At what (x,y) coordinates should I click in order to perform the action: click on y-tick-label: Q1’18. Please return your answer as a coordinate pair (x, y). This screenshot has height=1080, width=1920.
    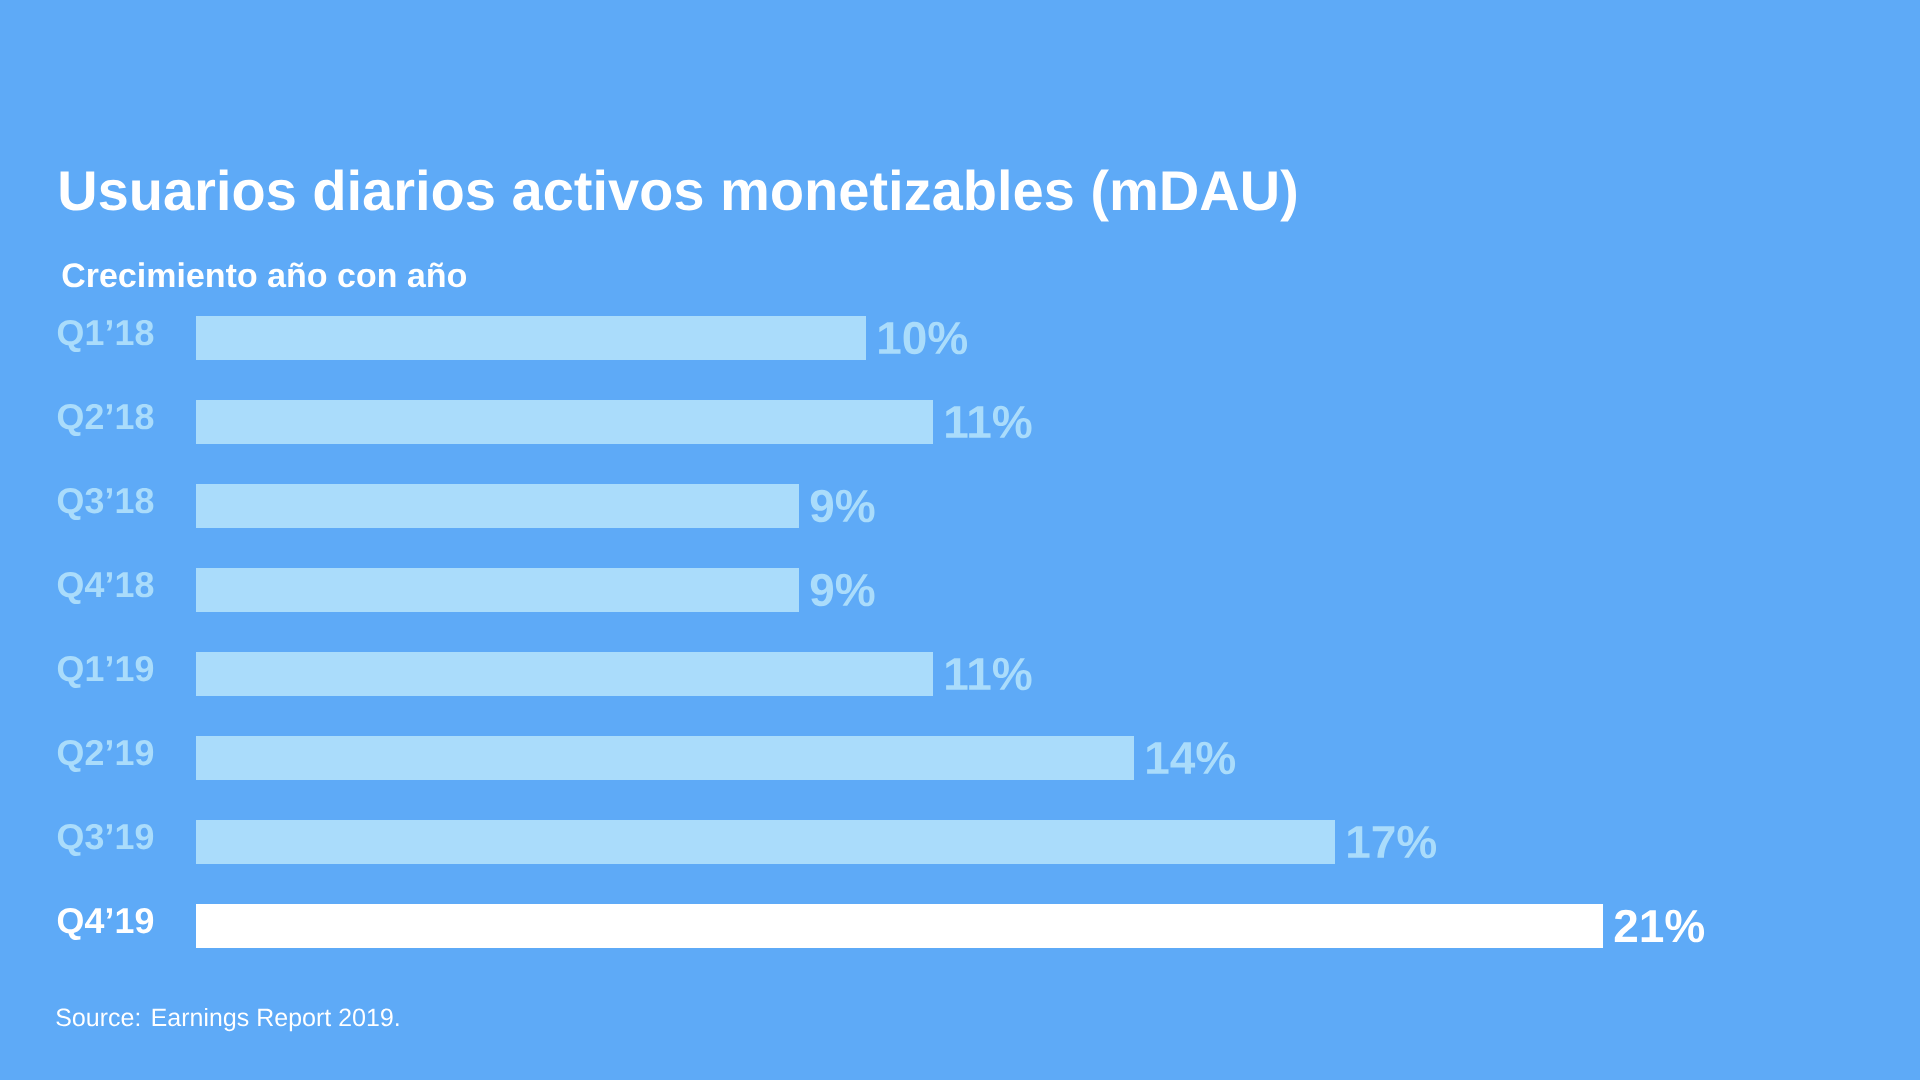
    Looking at the image, I should click on (105, 336).